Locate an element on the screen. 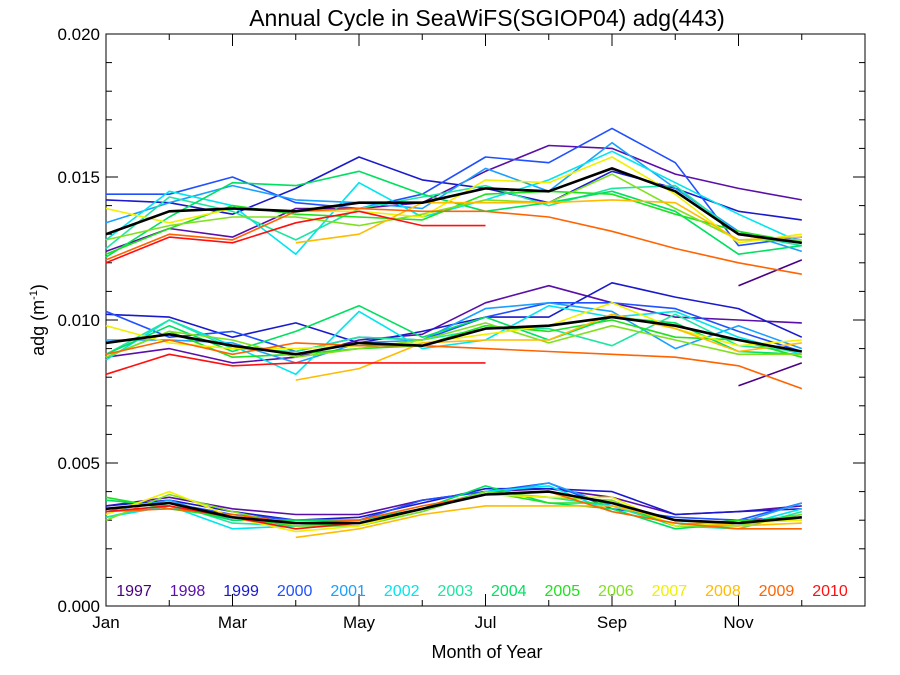 The width and height of the screenshot is (900, 675). legend-entry-1997: 1997 is located at coordinates (134, 591).